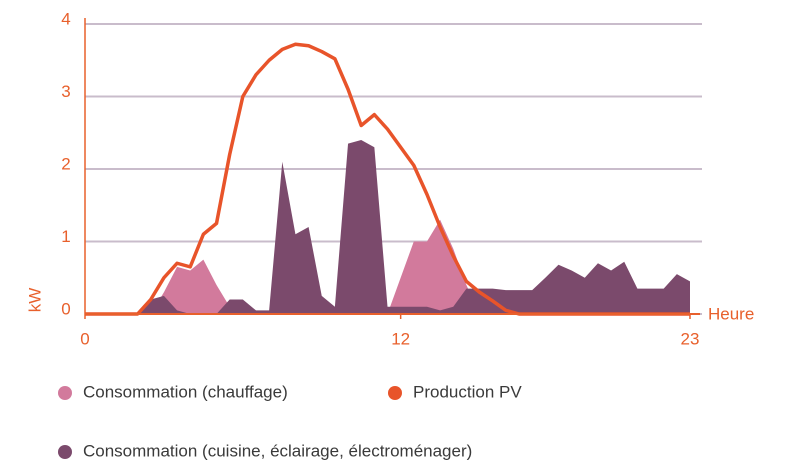  What do you see at coordinates (65, 308) in the screenshot?
I see `y-tick-label: 0` at bounding box center [65, 308].